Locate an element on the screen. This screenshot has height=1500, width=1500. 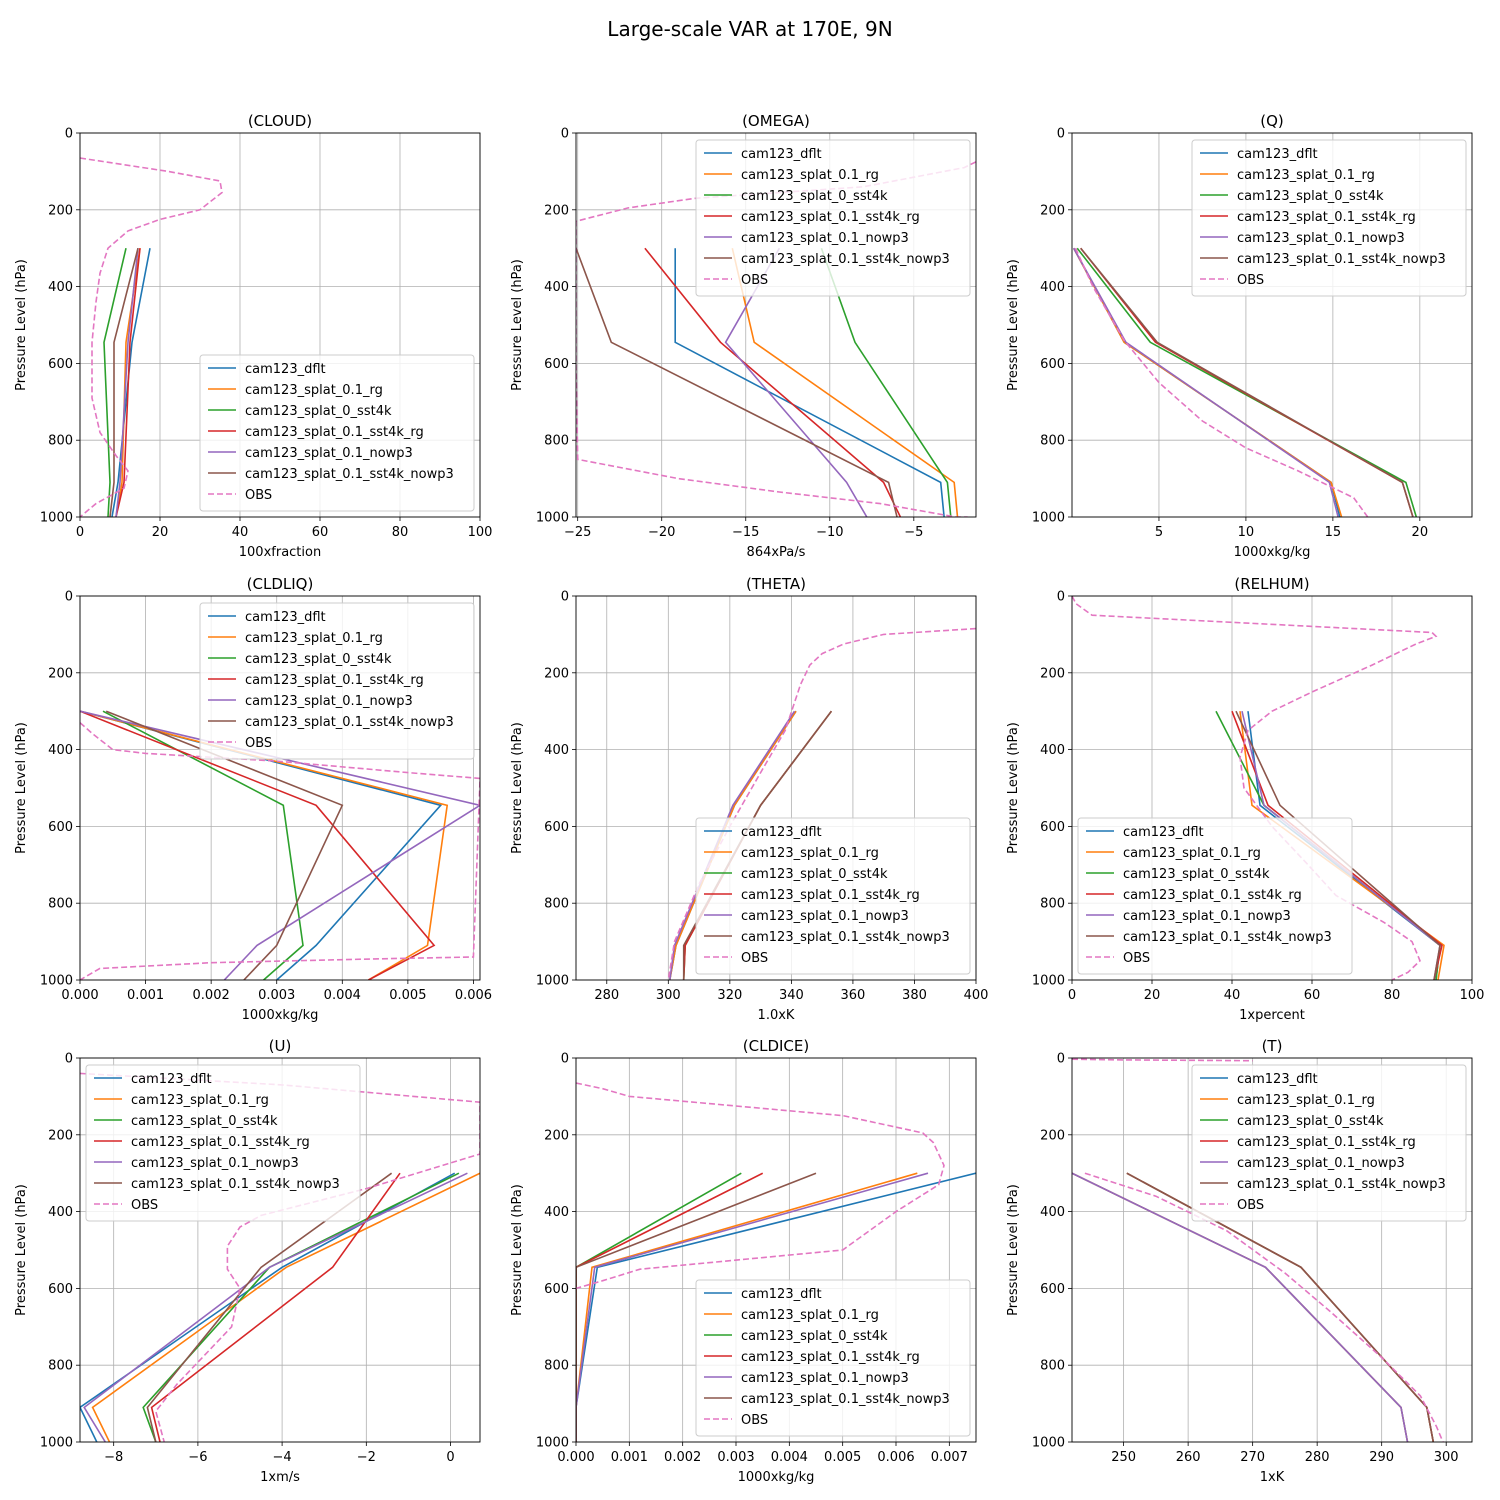
x-tick-label: 0.002 is located at coordinates (682, 1457).